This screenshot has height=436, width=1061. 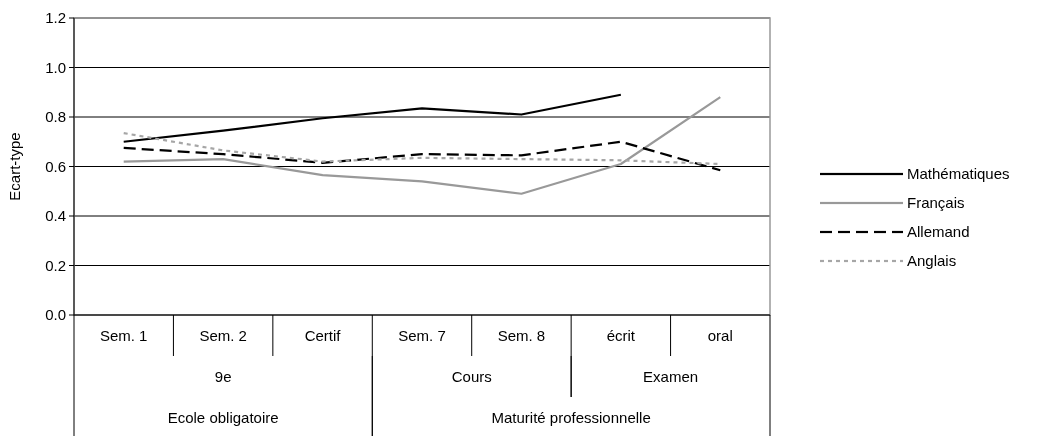 I want to click on x-tick-label: Sem. 7, so click(x=422, y=335).